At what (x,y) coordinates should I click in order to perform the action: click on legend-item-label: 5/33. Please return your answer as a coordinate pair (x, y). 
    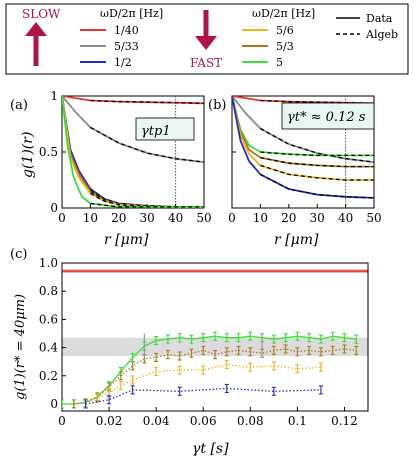
    Looking at the image, I should click on (126, 46).